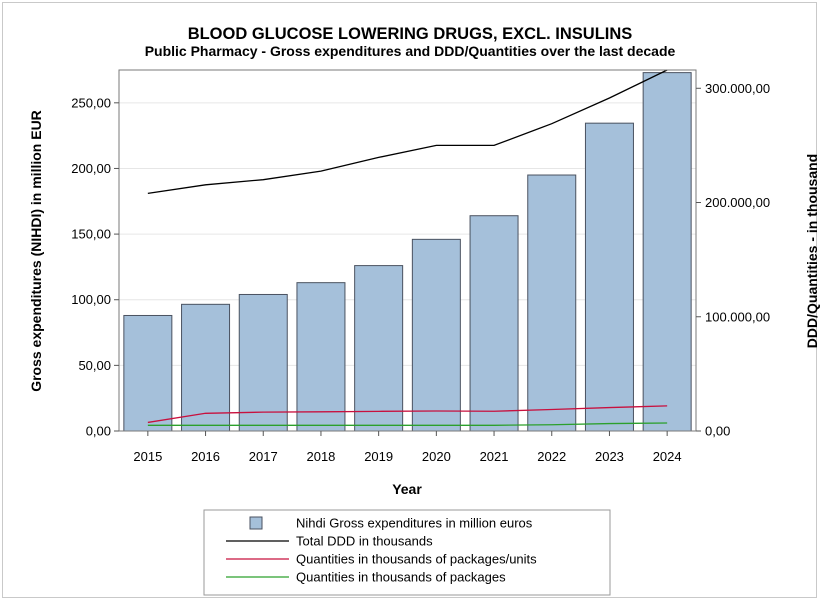  What do you see at coordinates (737, 316) in the screenshot?
I see `y2-tick-label: 100.000,00` at bounding box center [737, 316].